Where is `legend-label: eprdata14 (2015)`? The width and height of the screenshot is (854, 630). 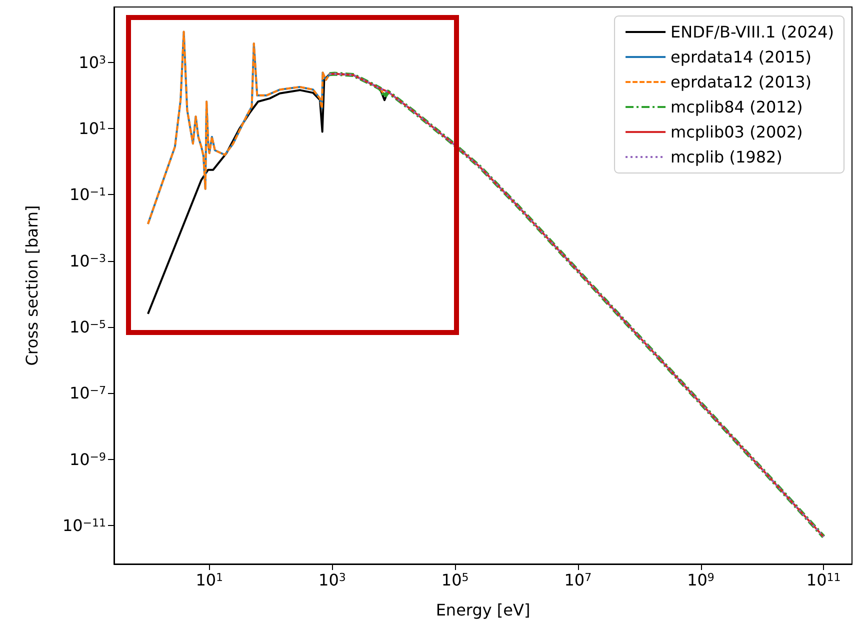
legend-label: eprdata14 (2015) is located at coordinates (741, 57).